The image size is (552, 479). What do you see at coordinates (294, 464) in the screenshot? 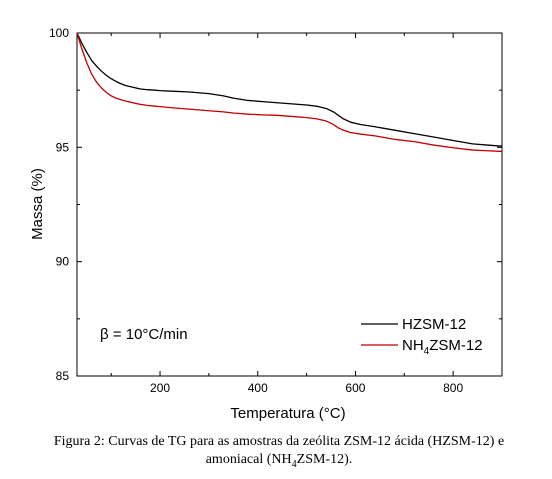
I see `caption-line-2-sub: 4` at bounding box center [294, 464].